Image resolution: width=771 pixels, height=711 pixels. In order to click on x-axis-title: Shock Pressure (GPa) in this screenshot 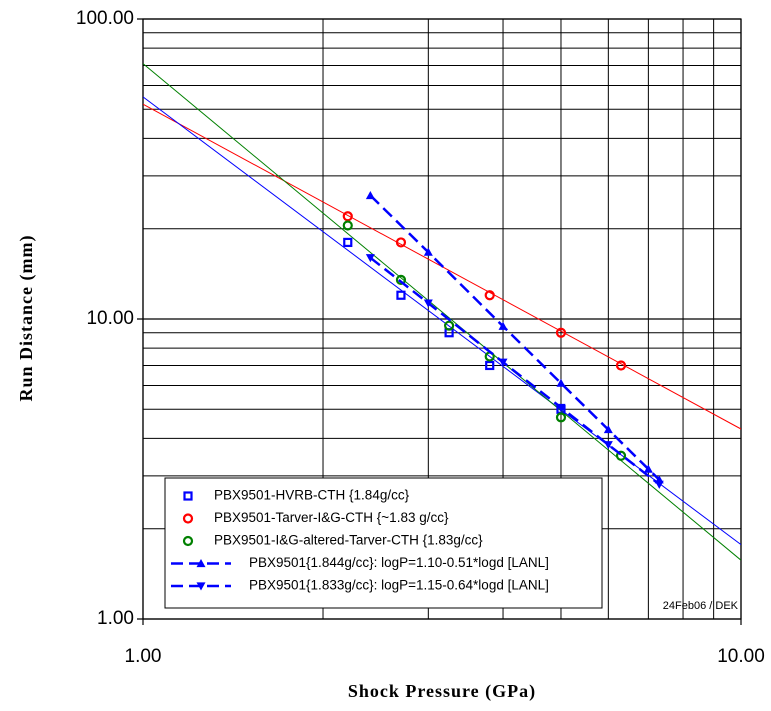, I will do `click(442, 691)`.